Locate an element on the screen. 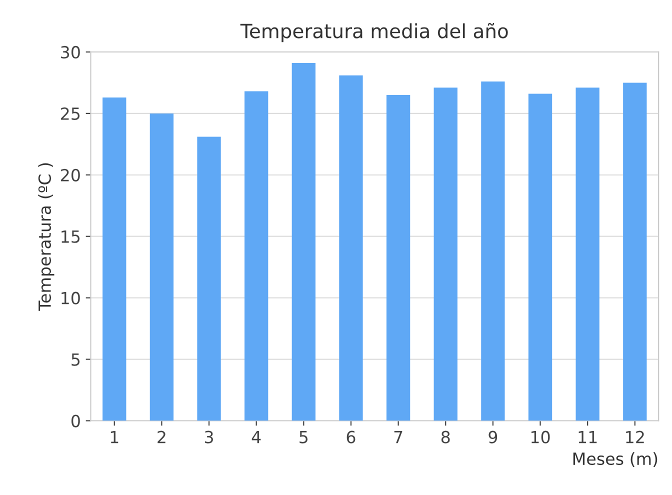 The width and height of the screenshot is (672, 495). y-tick-label: 30 is located at coordinates (70, 52).